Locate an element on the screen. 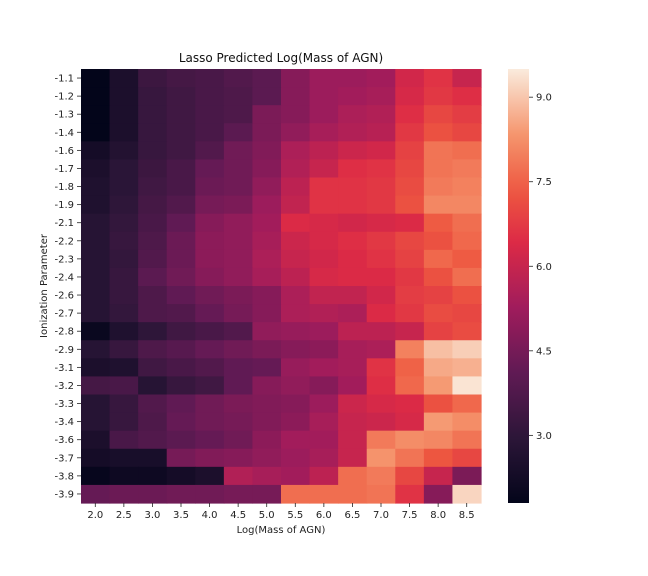 Image resolution: width=648 pixels, height=576 pixels. x-tick-label: 5.0 is located at coordinates (267, 515).